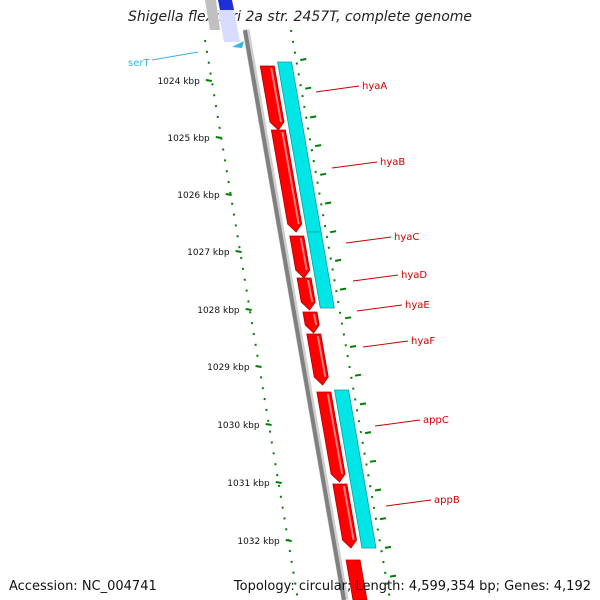  I want to click on kbp-tick-label: 1032 kbp, so click(258, 542).